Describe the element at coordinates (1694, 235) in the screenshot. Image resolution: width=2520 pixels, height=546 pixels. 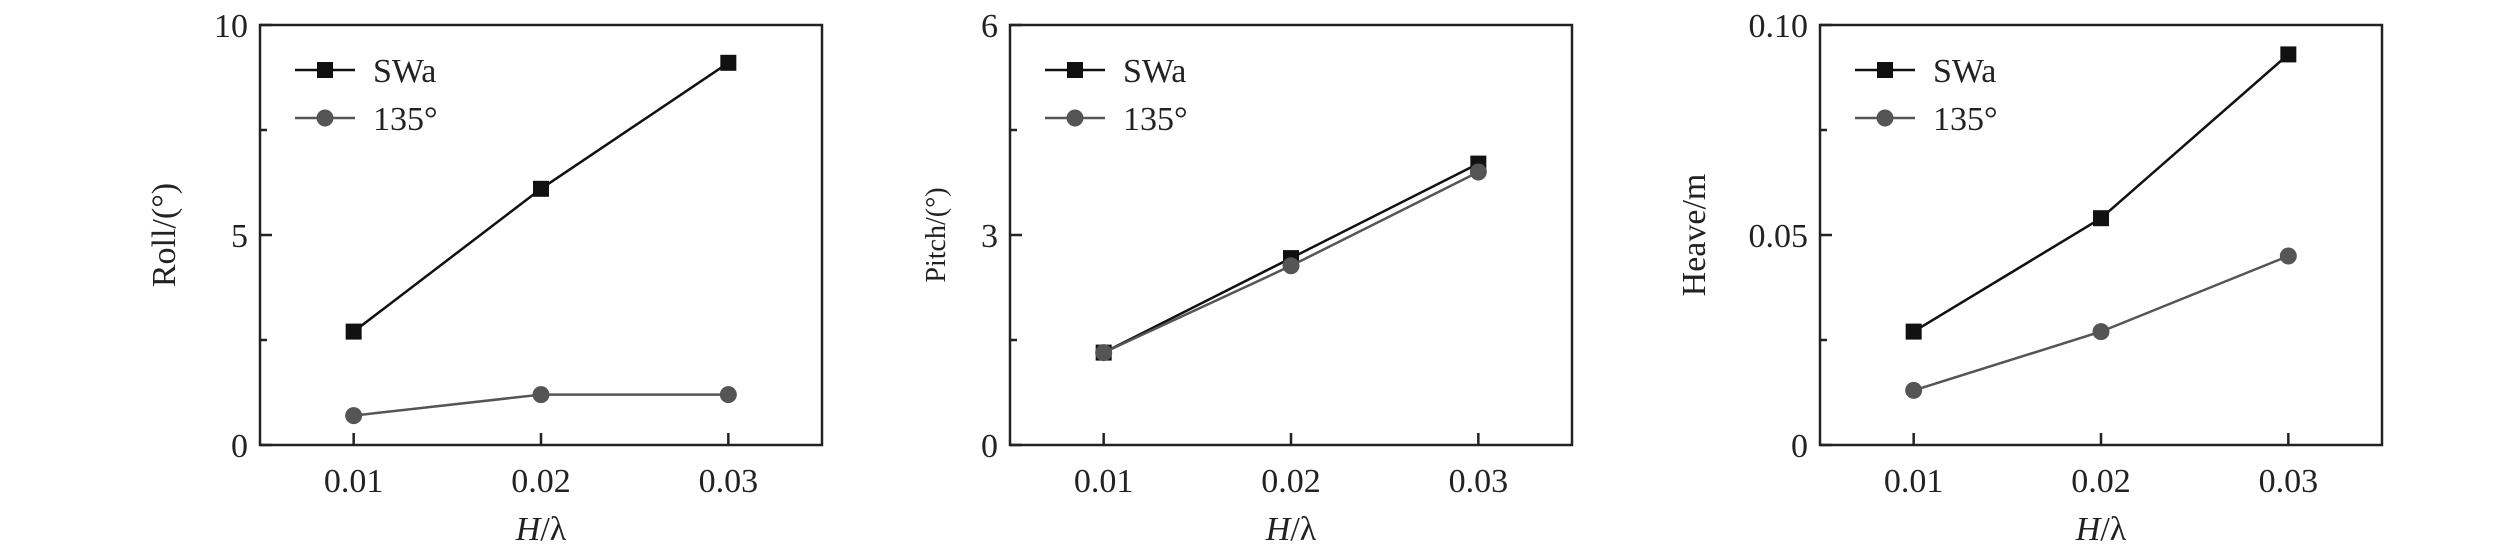
I see `y-axis-label: Heave/m` at that location.